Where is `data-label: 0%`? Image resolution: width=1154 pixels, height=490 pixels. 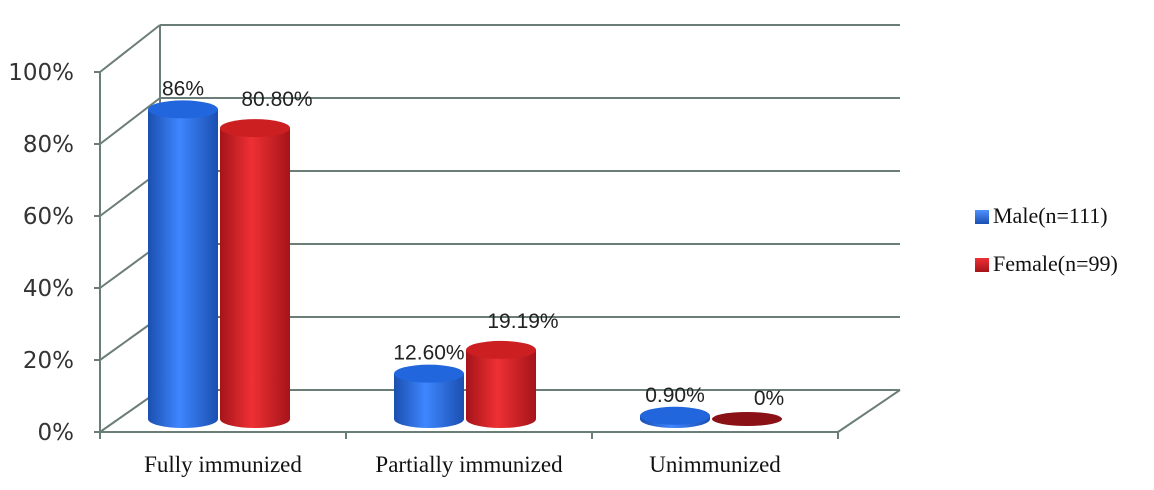 data-label: 0% is located at coordinates (769, 398).